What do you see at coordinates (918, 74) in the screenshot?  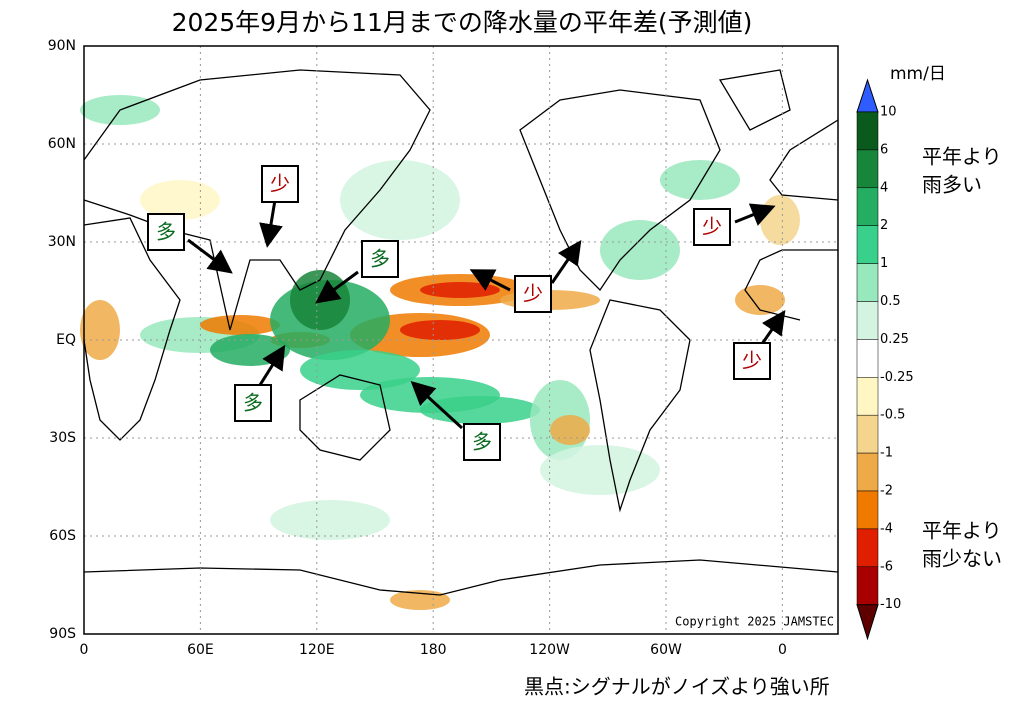 I see `colorbar-unit: mm/日` at bounding box center [918, 74].